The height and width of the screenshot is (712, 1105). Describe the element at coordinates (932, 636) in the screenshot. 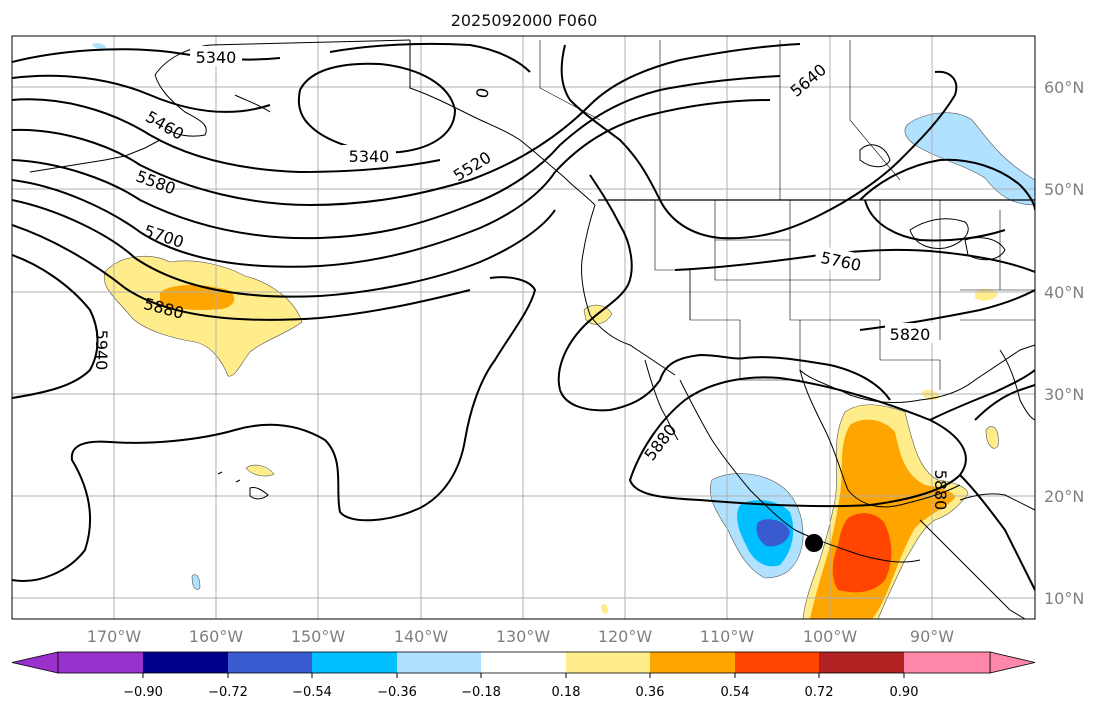

I see `lon-label: 90°W` at that location.